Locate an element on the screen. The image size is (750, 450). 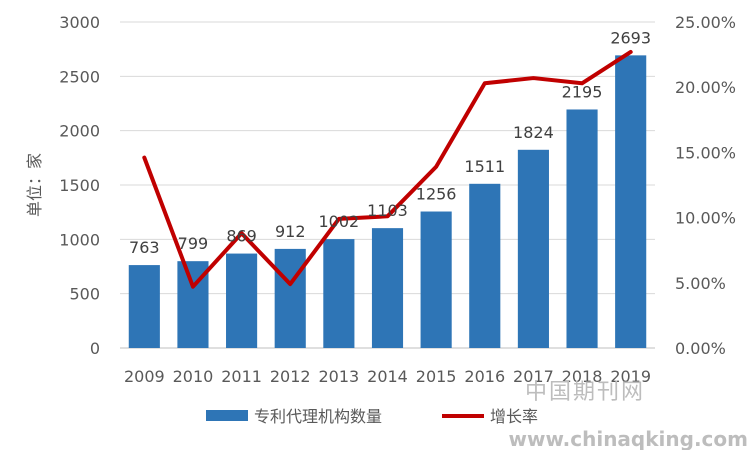
y-tick-label: 1500 is located at coordinates (79, 185).